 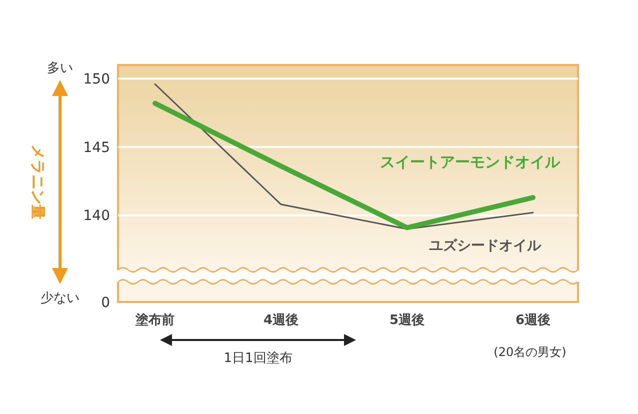 I want to click on x-tick-label: 6週後, so click(x=533, y=320).